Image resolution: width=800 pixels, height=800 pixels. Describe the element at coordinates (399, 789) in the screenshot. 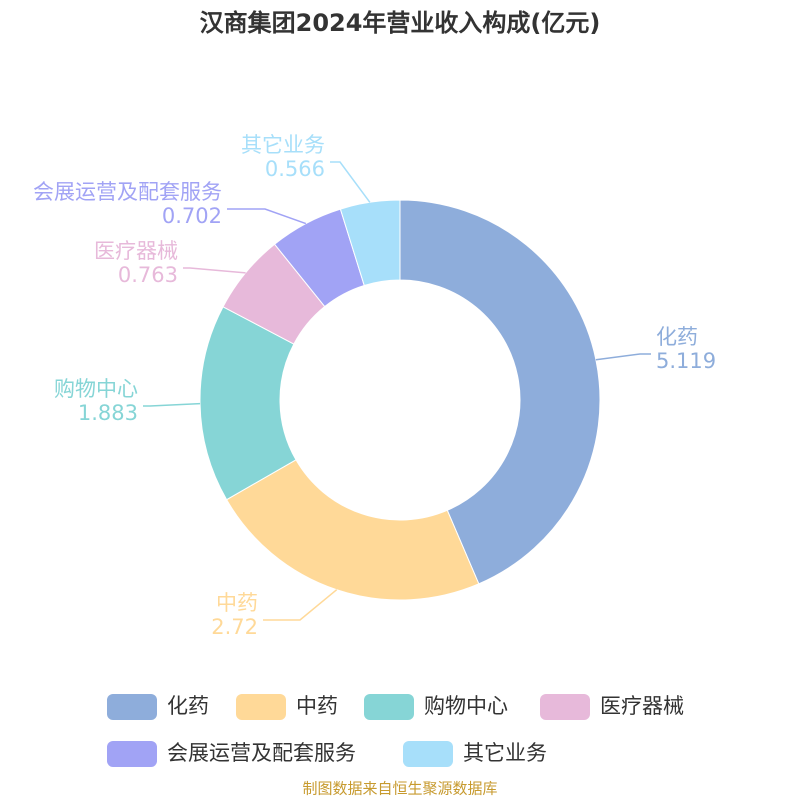

I see `source: 制图数据来自恒生聚源数据库` at that location.